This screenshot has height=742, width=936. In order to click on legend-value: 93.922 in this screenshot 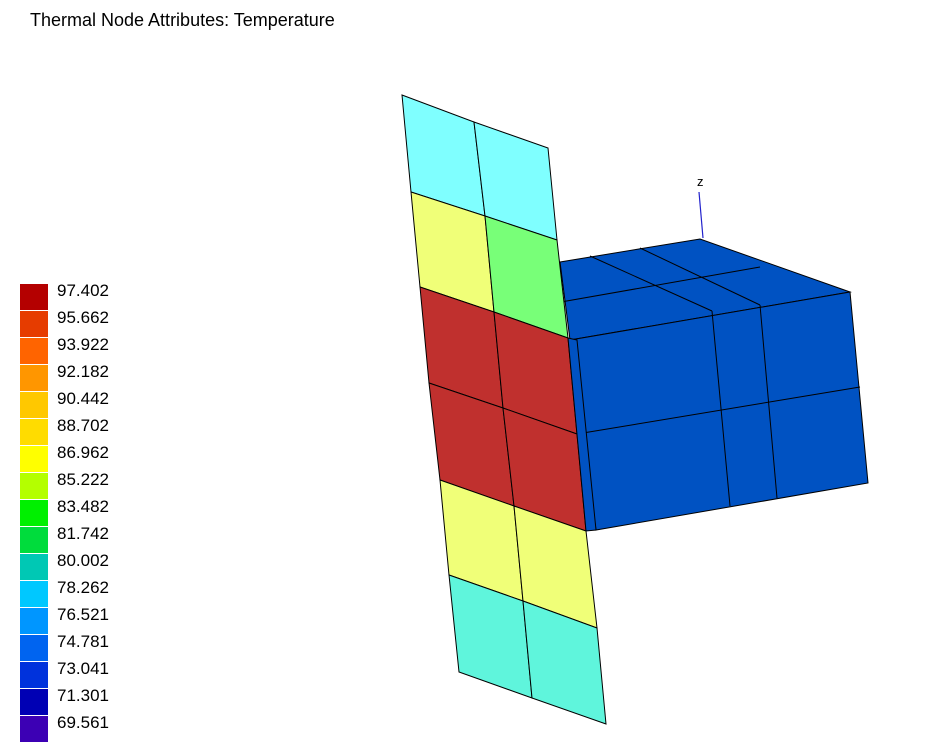, I will do `click(83, 344)`.